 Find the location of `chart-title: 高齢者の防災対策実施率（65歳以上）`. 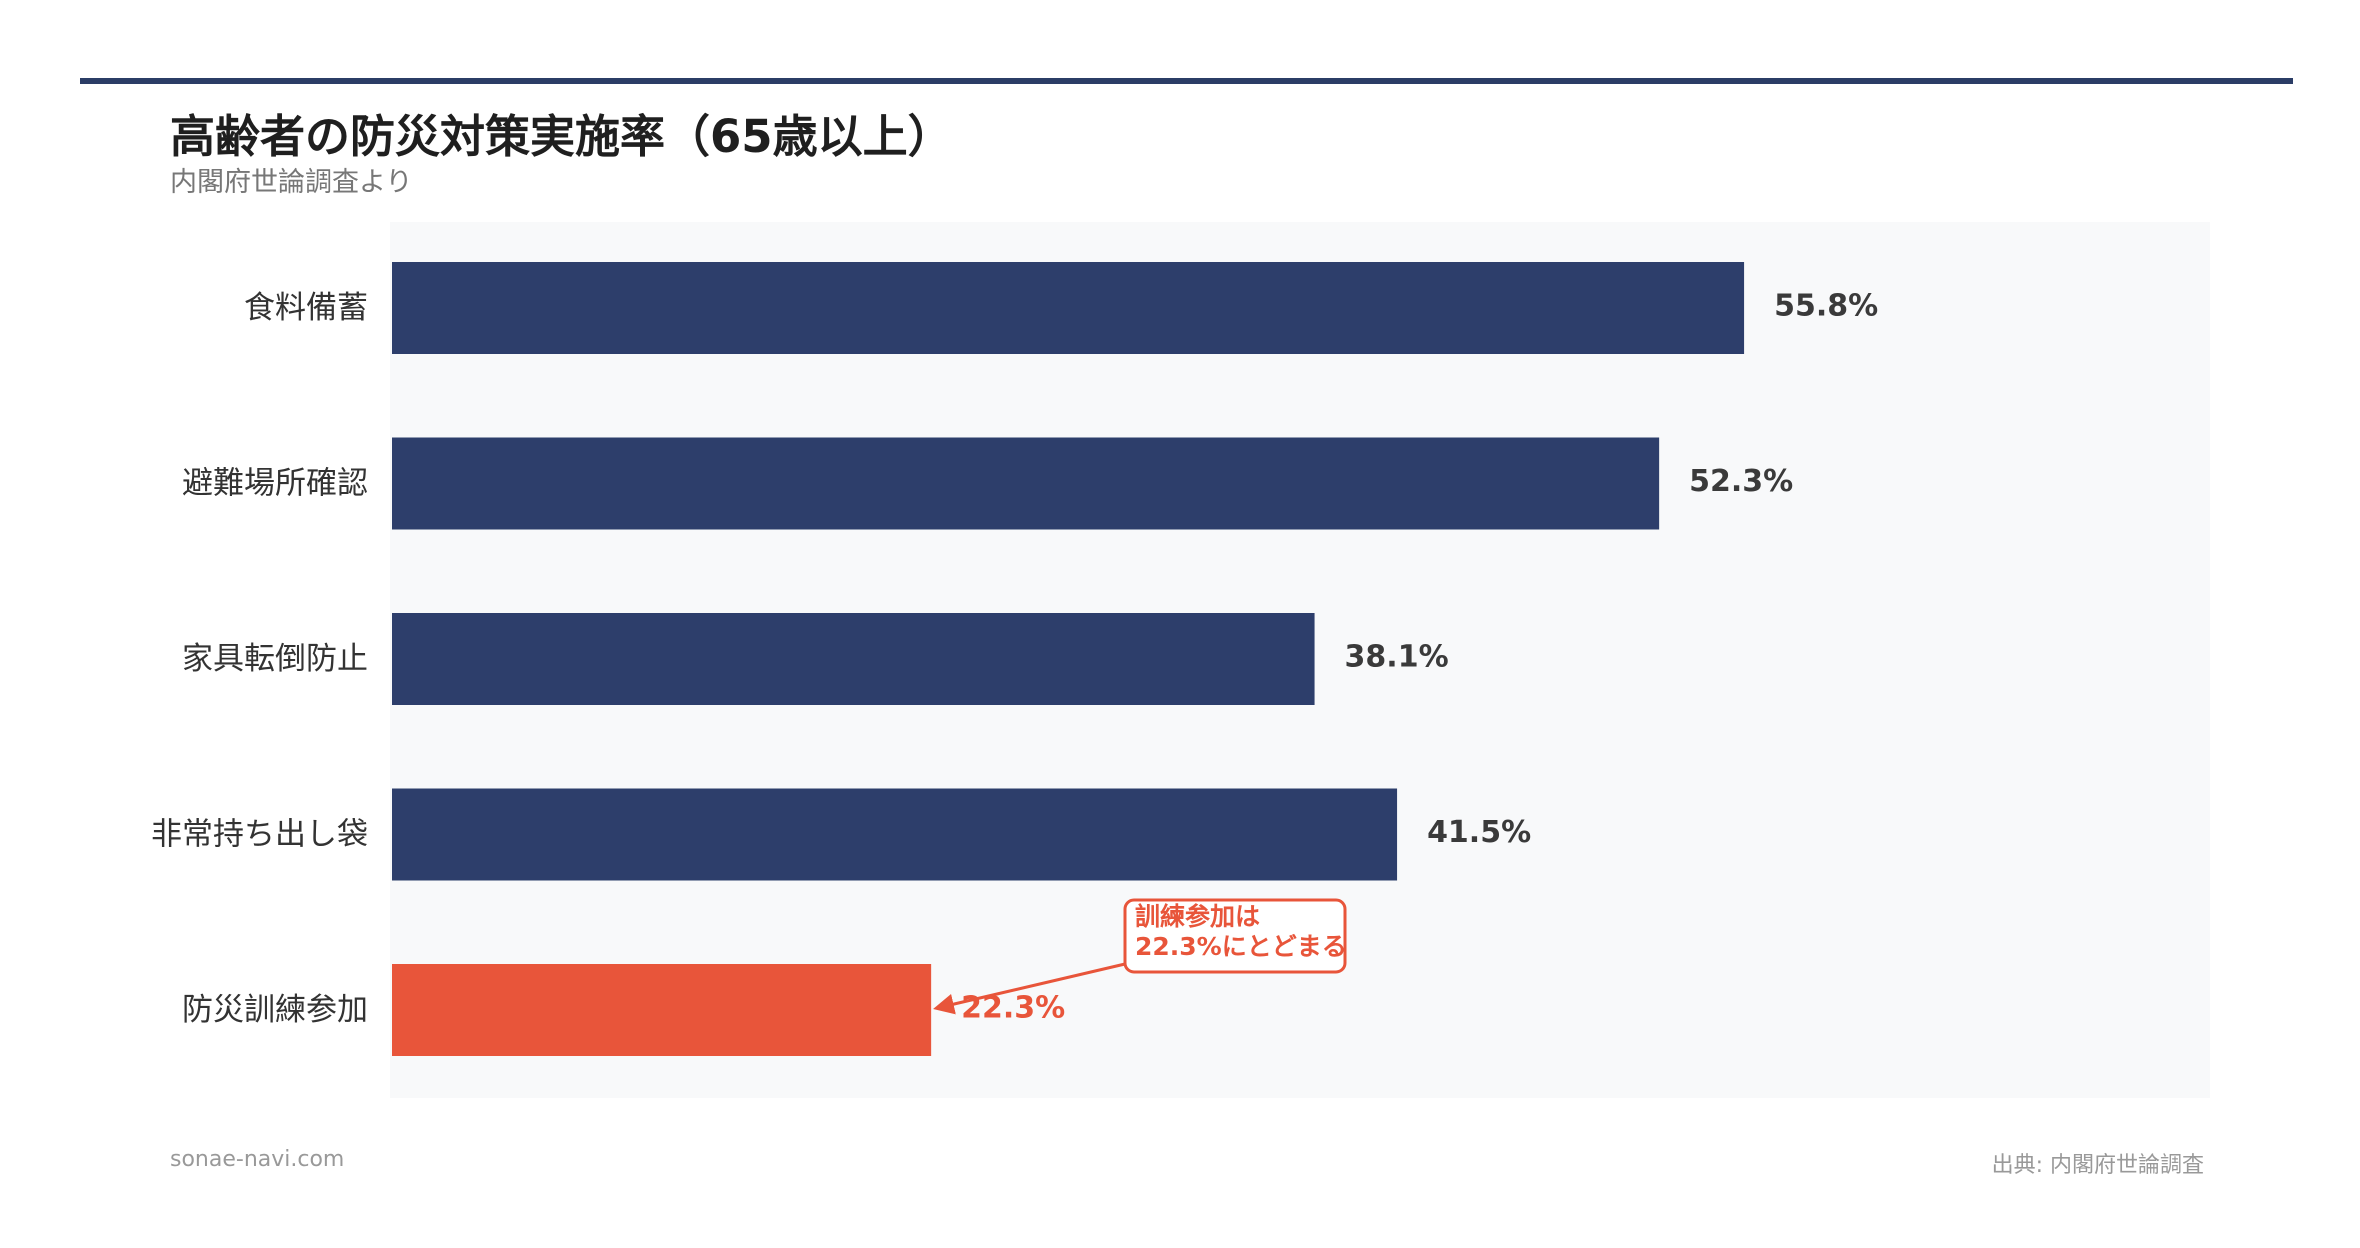

chart-title: 高齢者の防災対策実施率（65歳以上） is located at coordinates (561, 136).